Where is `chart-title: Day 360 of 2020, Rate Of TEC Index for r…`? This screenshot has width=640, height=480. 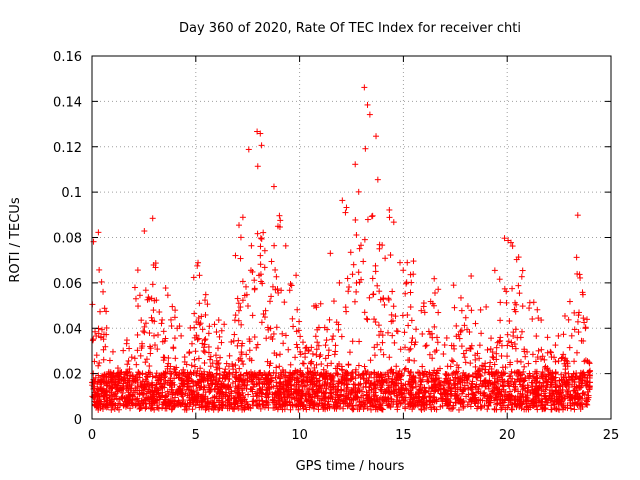
chart-title: Day 360 of 2020, Rate Of TEC Index for r… is located at coordinates (350, 28).